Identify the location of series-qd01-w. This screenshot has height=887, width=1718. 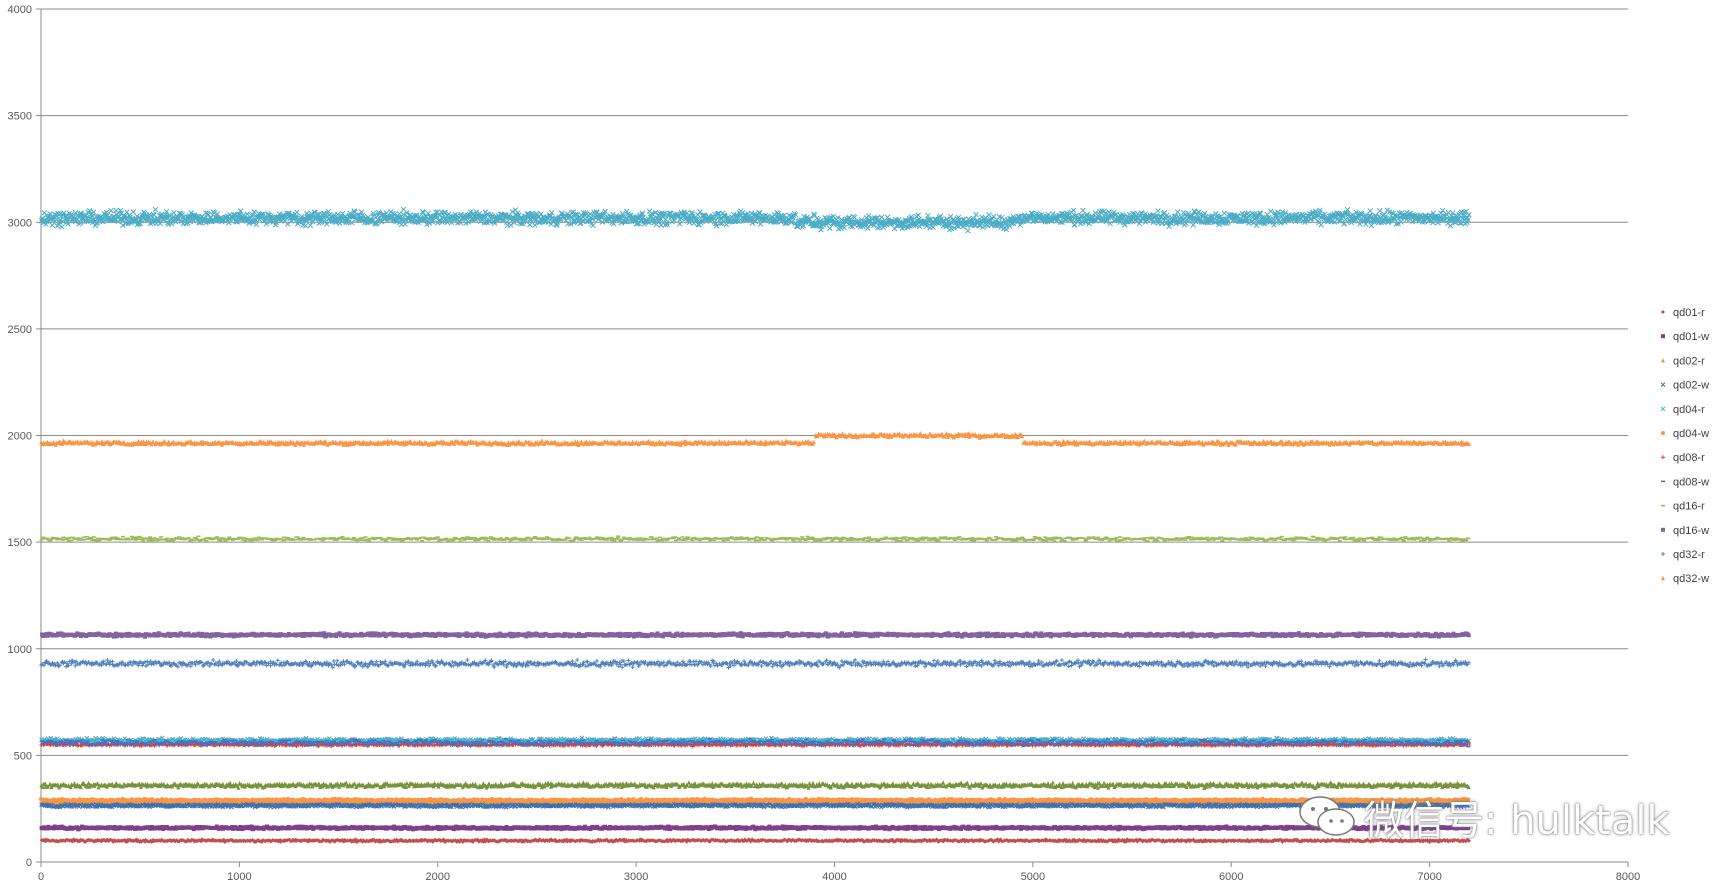
(755, 827).